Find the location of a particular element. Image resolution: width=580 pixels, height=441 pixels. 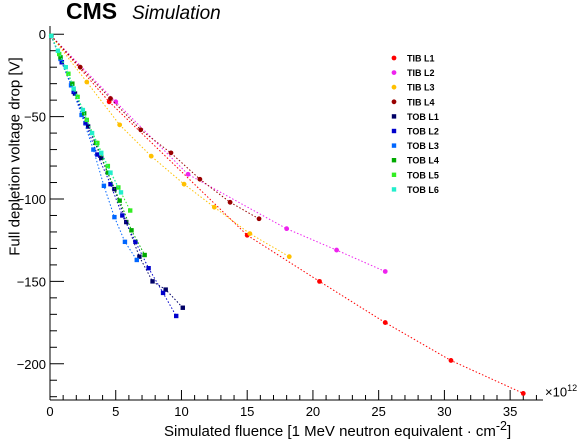

cms-label: CMS is located at coordinates (92, 12).